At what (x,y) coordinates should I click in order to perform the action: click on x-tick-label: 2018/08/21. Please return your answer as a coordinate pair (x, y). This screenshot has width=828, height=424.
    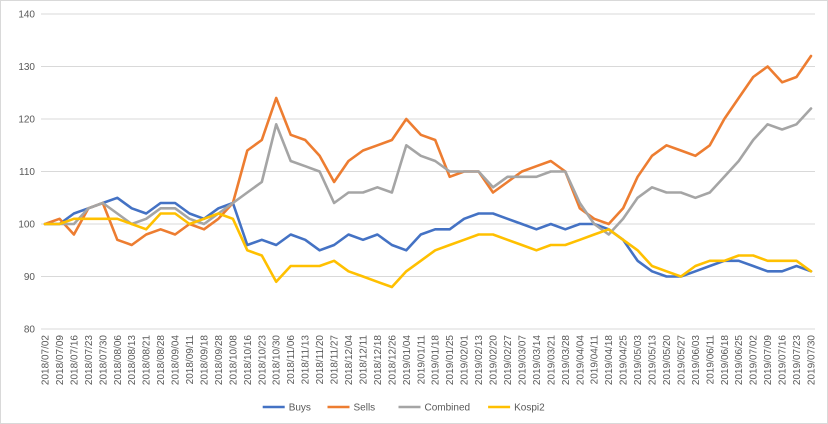
    Looking at the image, I should click on (147, 360).